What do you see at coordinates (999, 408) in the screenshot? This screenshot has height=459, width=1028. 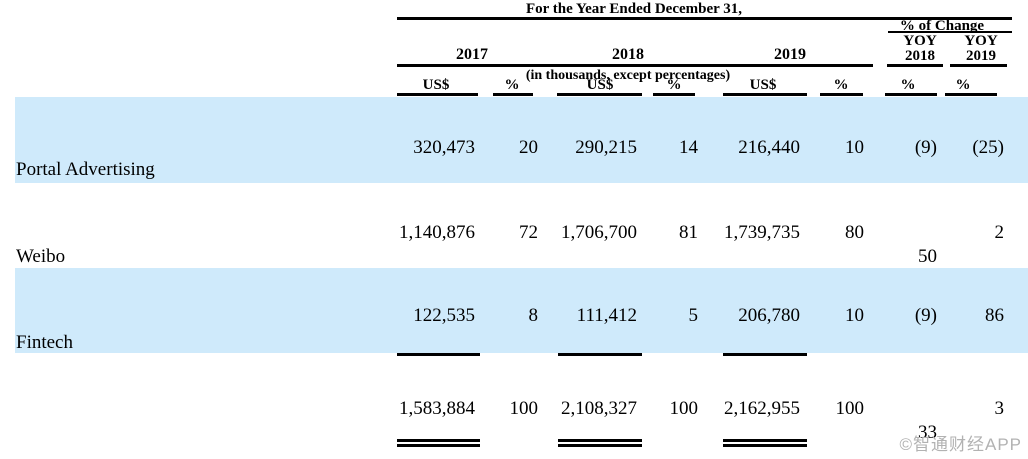 I see `total-yoy-2019-value: 3` at bounding box center [999, 408].